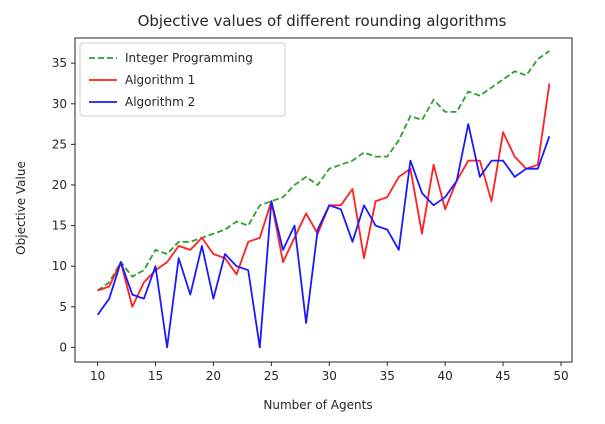 The height and width of the screenshot is (424, 605). Describe the element at coordinates (59, 144) in the screenshot. I see `y-tick-label: 25` at that location.